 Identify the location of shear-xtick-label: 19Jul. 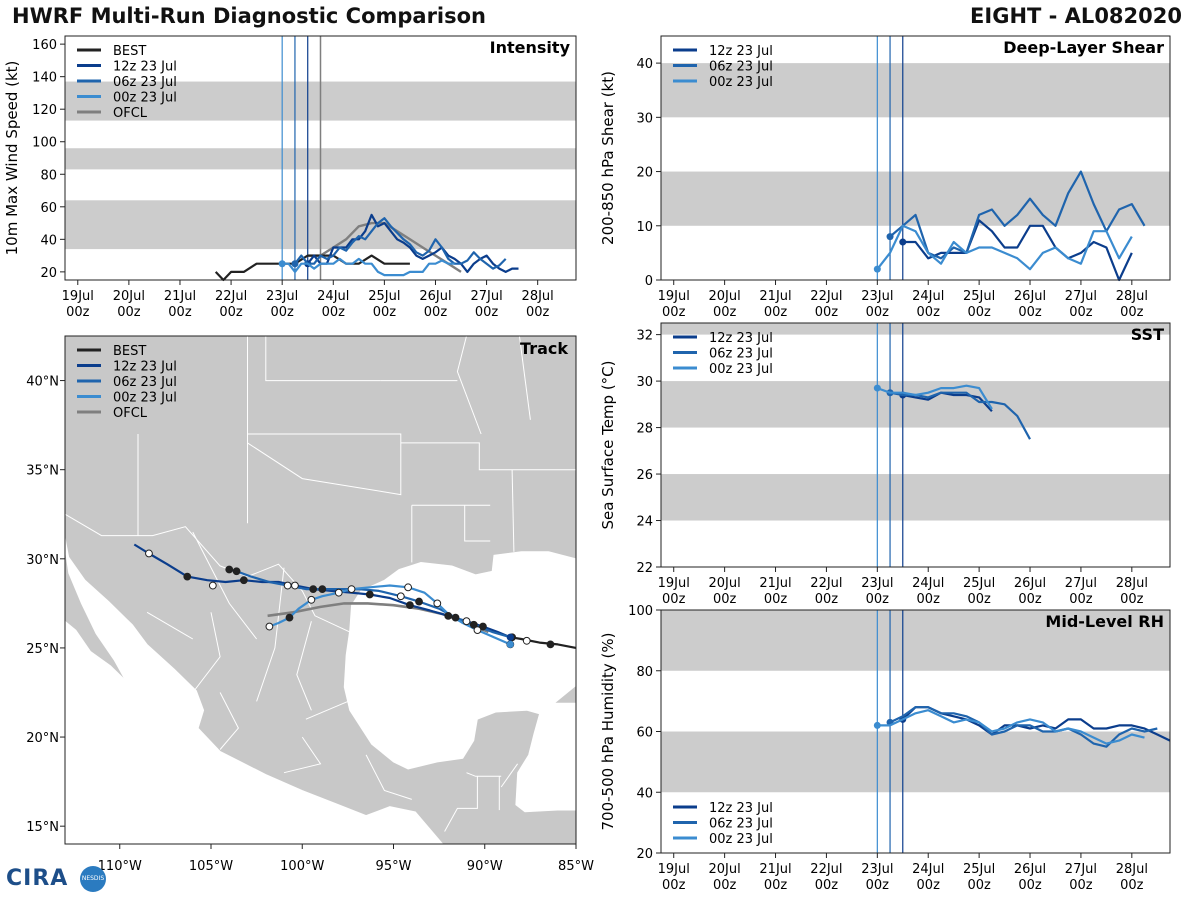
(674, 296).